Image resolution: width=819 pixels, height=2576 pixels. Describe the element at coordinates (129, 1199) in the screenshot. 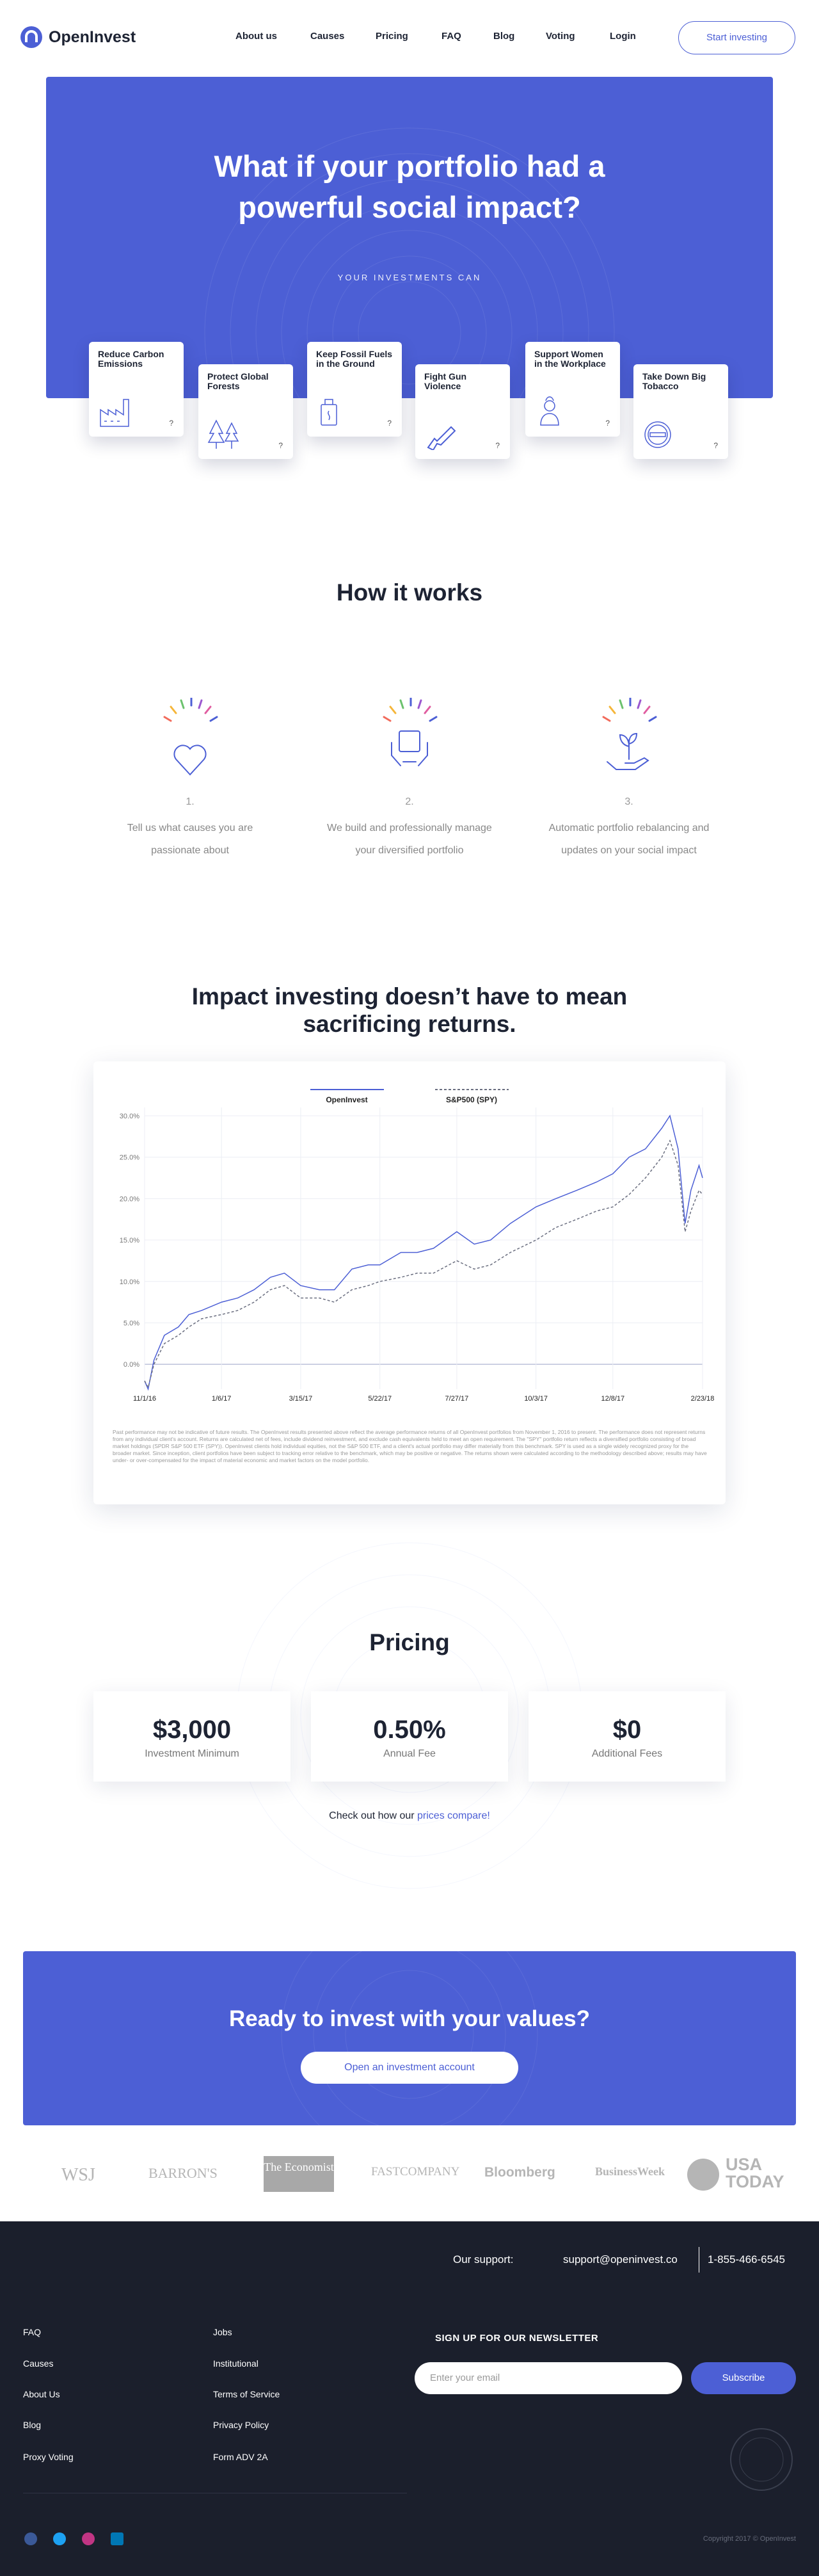

I see `y-tick-label: 20.0%` at that location.